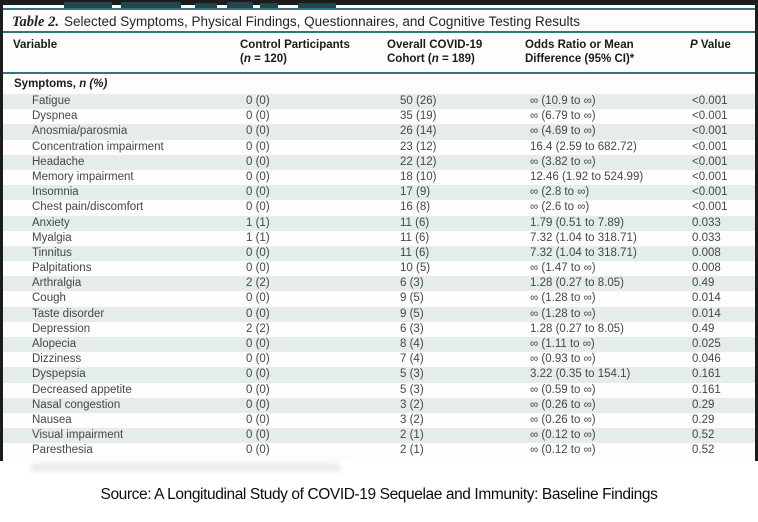  Describe the element at coordinates (52, 237) in the screenshot. I see `variable-cell: Myalgia` at that location.